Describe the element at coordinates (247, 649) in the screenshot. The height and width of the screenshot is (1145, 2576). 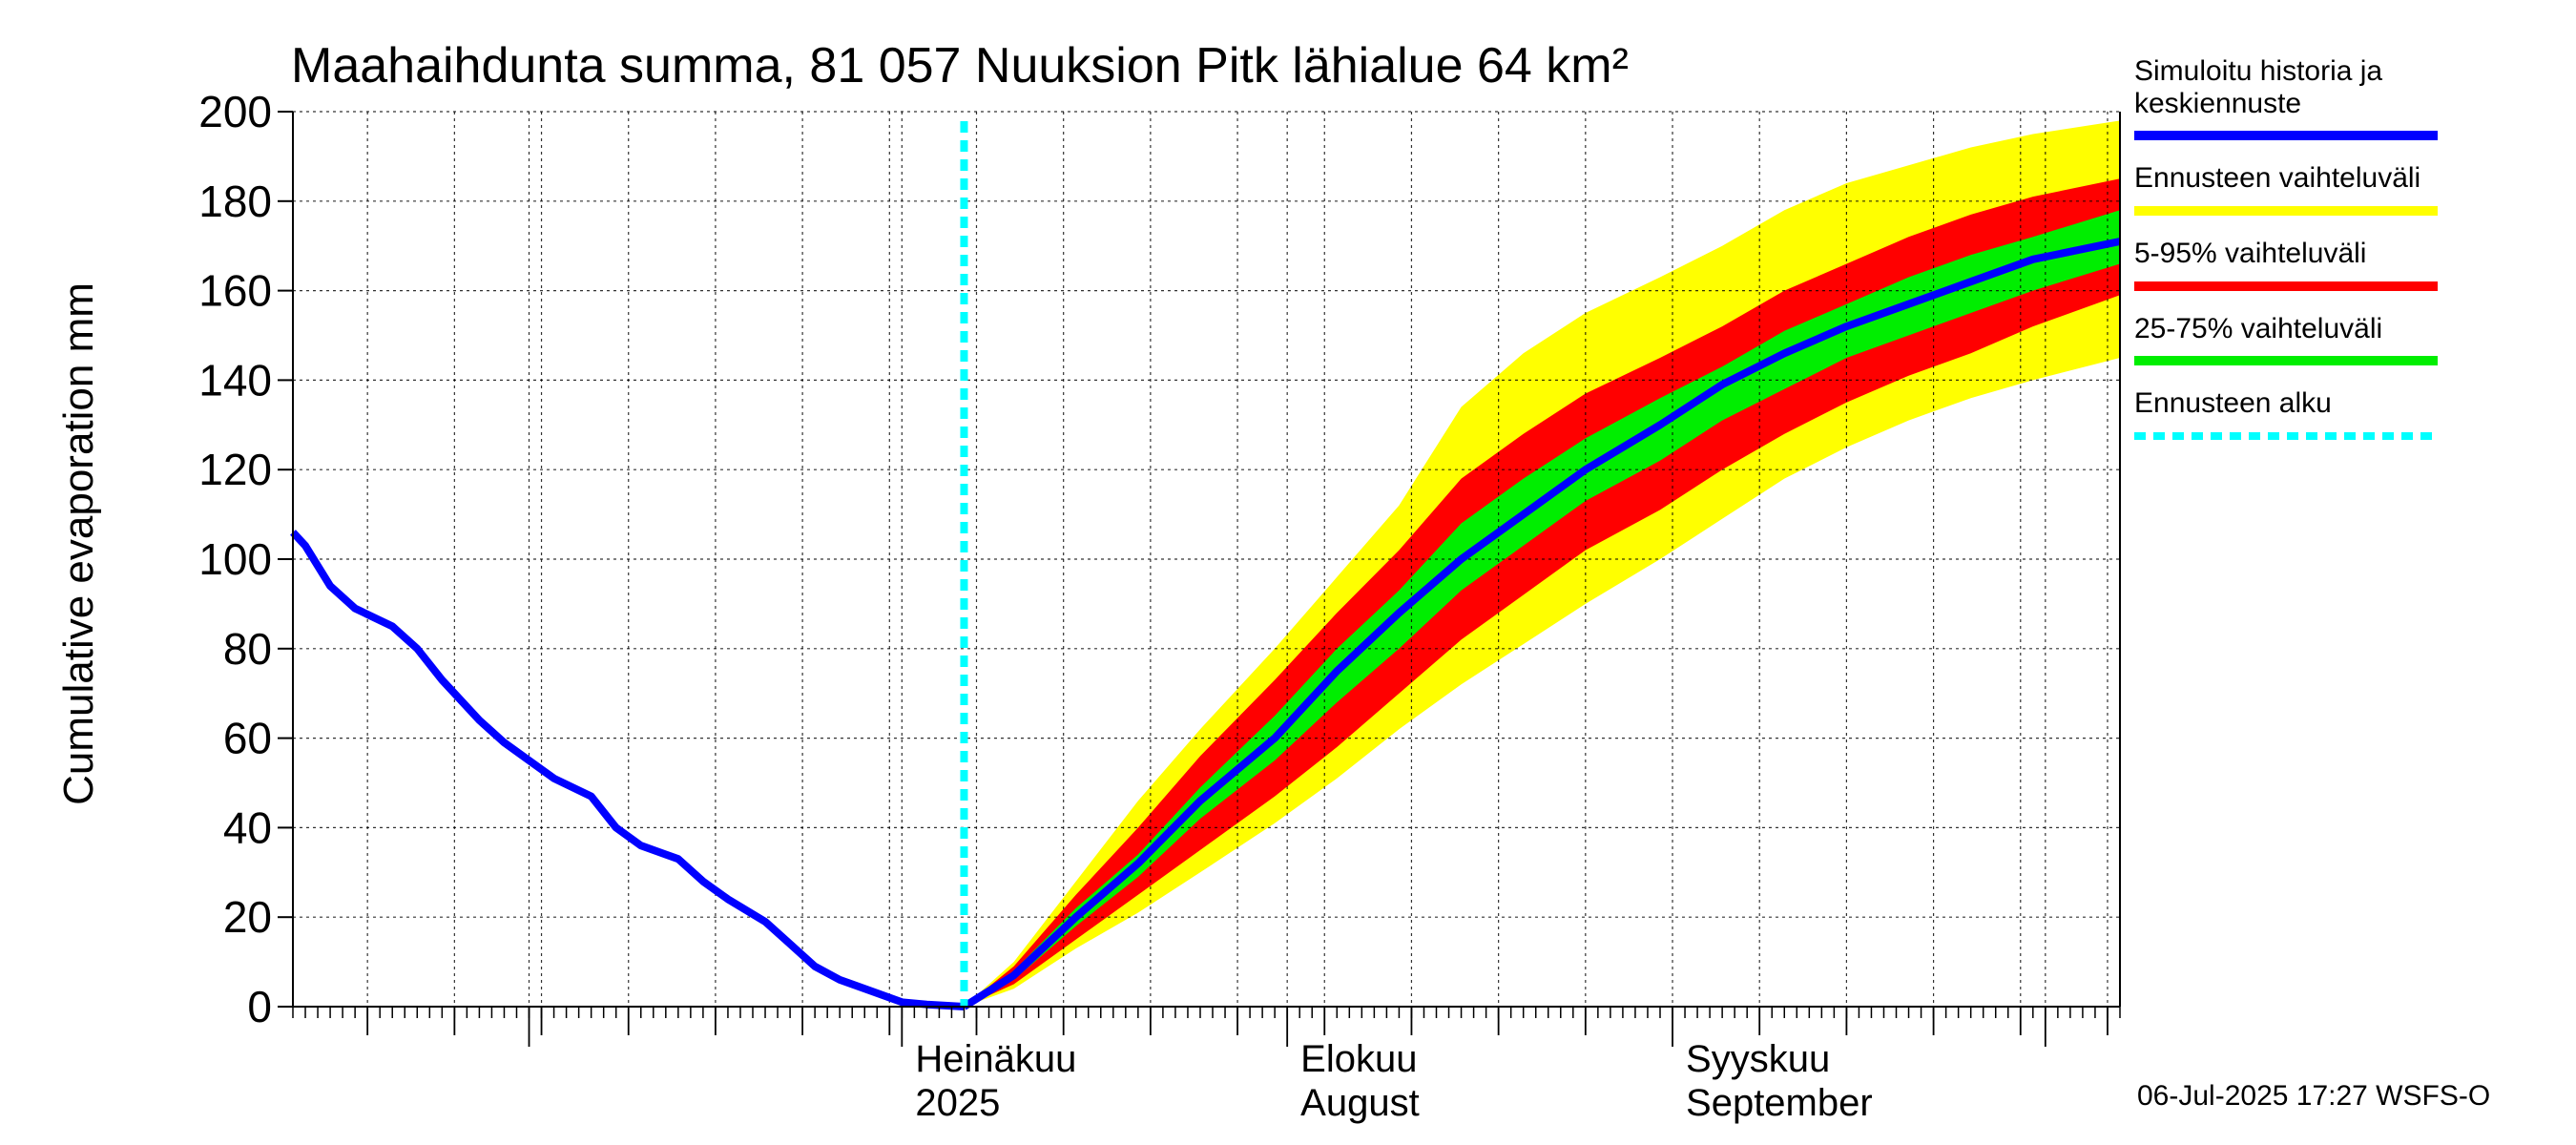
I see `y-tick-label: 80` at that location.